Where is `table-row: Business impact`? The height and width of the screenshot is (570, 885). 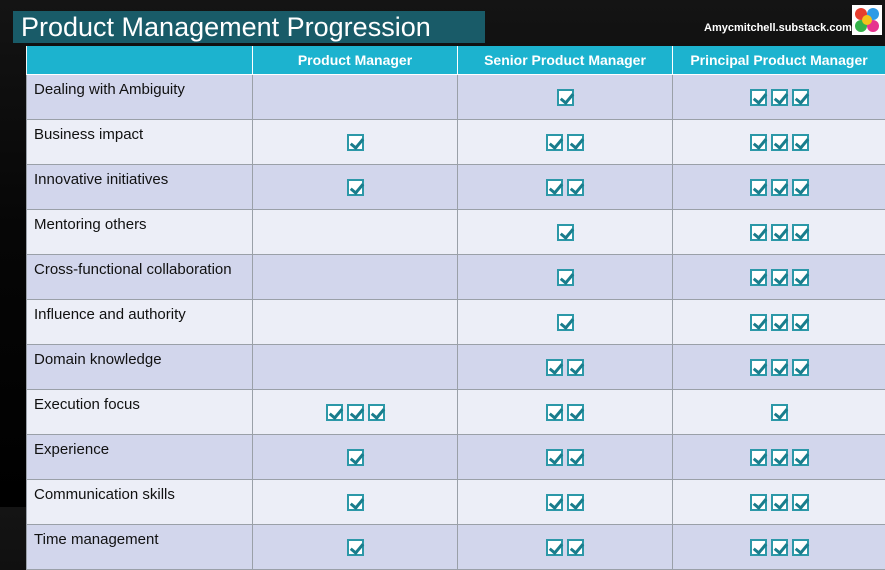 table-row: Business impact is located at coordinates (456, 142).